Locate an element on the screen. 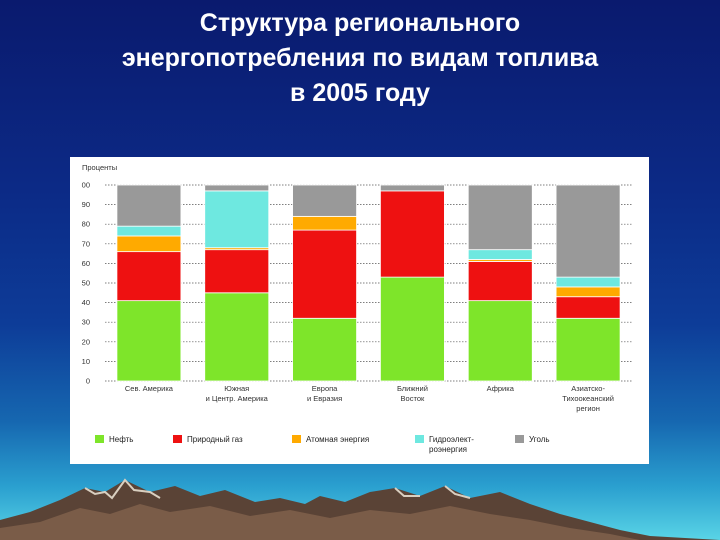  y-tick-label: 00 is located at coordinates (86, 185).